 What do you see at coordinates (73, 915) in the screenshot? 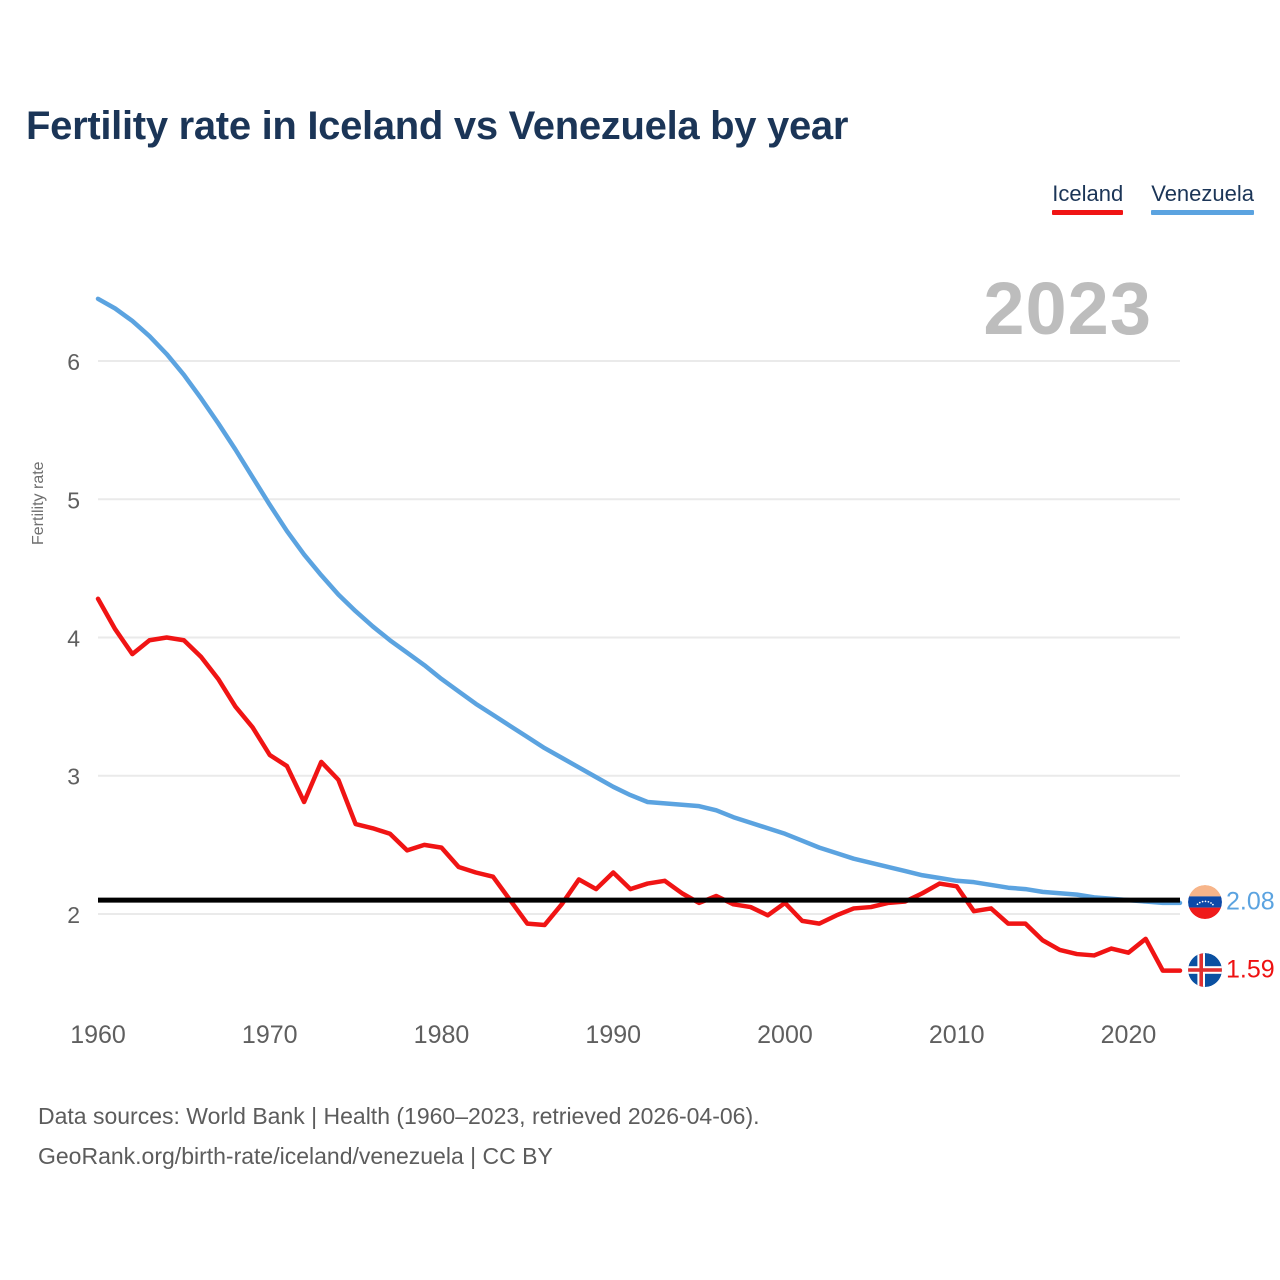
I see `y-tick-label: 2` at bounding box center [73, 915].